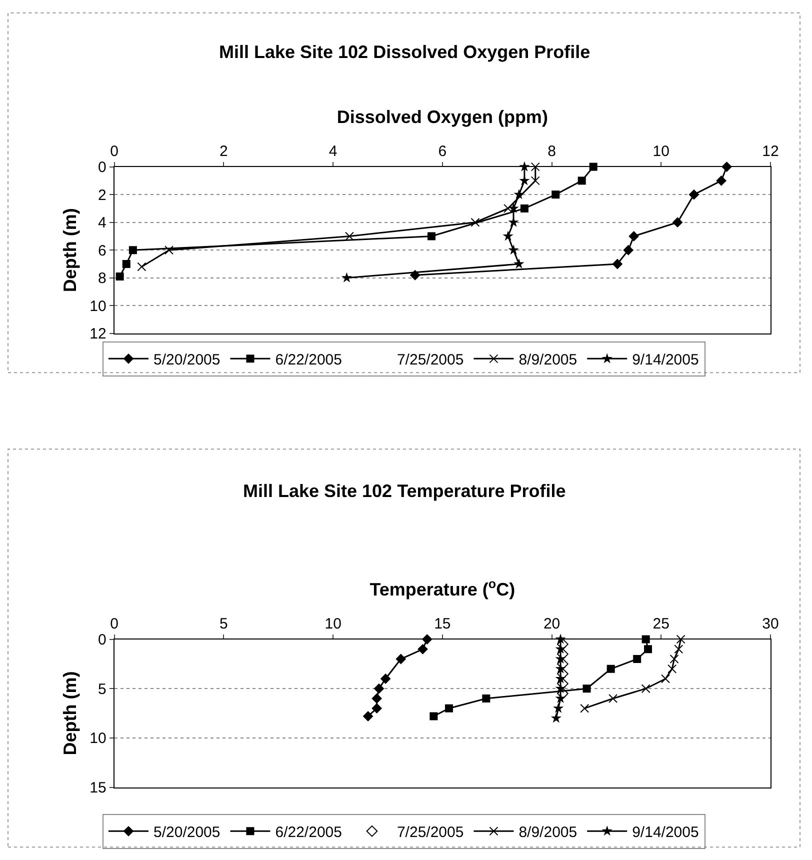  I want to click on chart-title: Mill Lake Site 102 Dissolved Oxygen Profile, so click(404, 52).